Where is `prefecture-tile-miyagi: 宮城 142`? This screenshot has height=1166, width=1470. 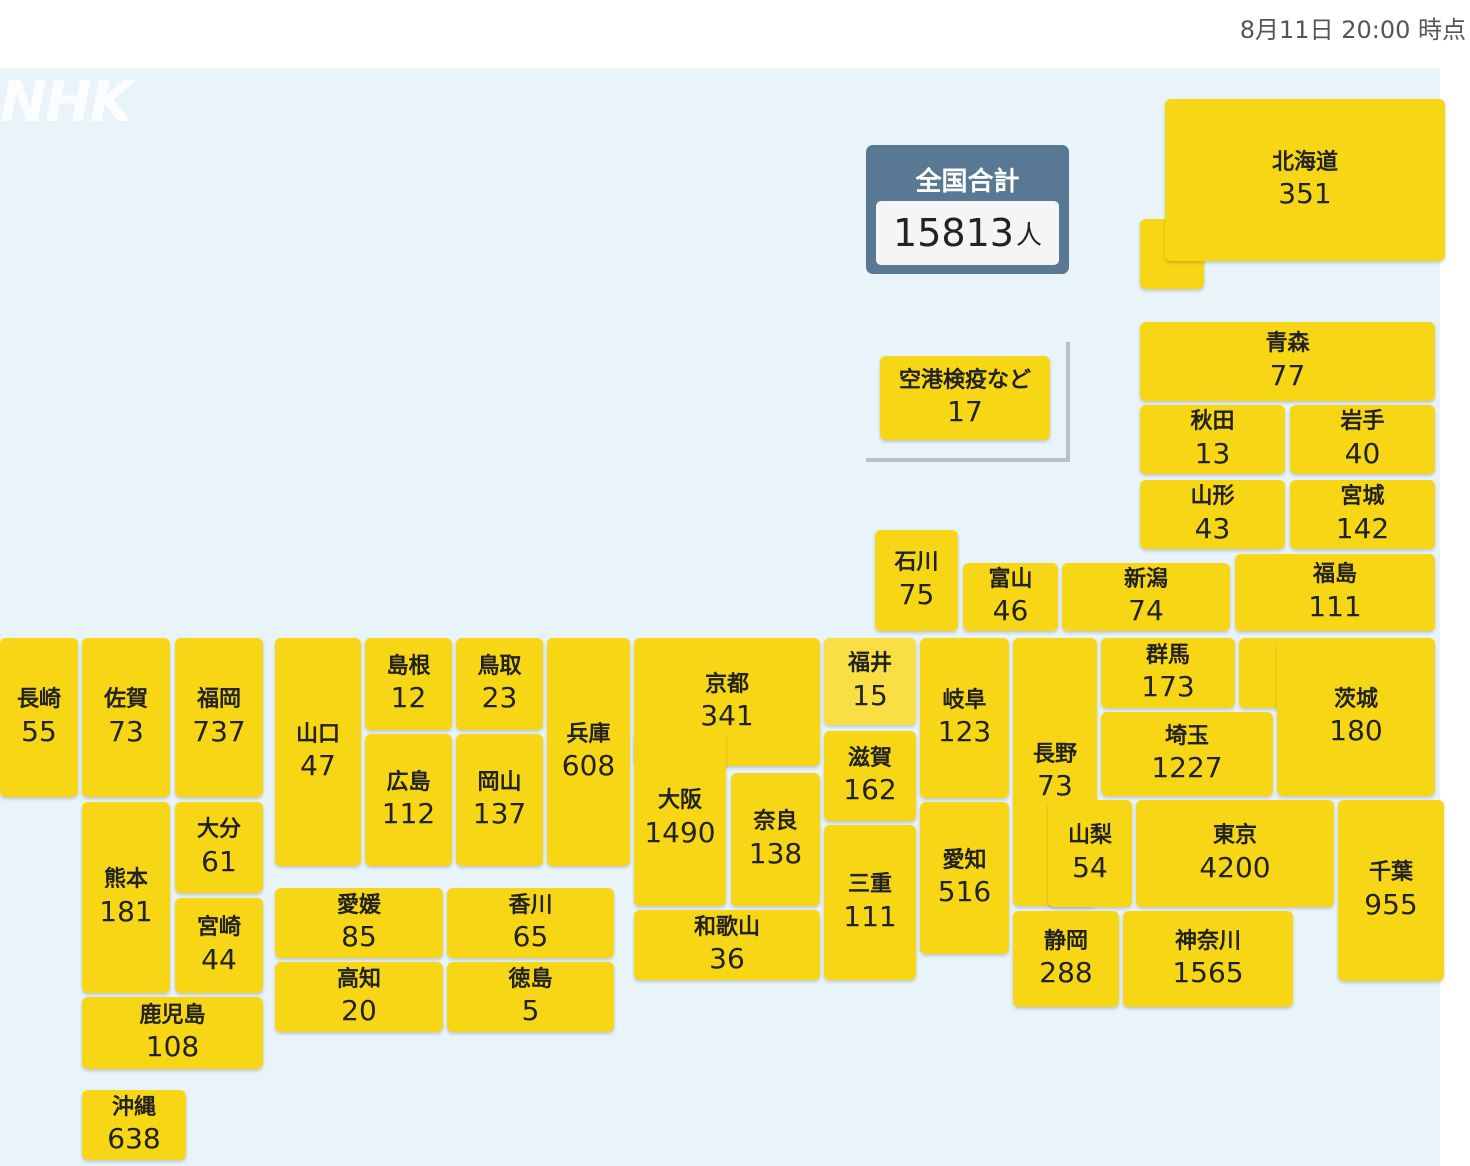 prefecture-tile-miyagi: 宮城 142 is located at coordinates (1362, 514).